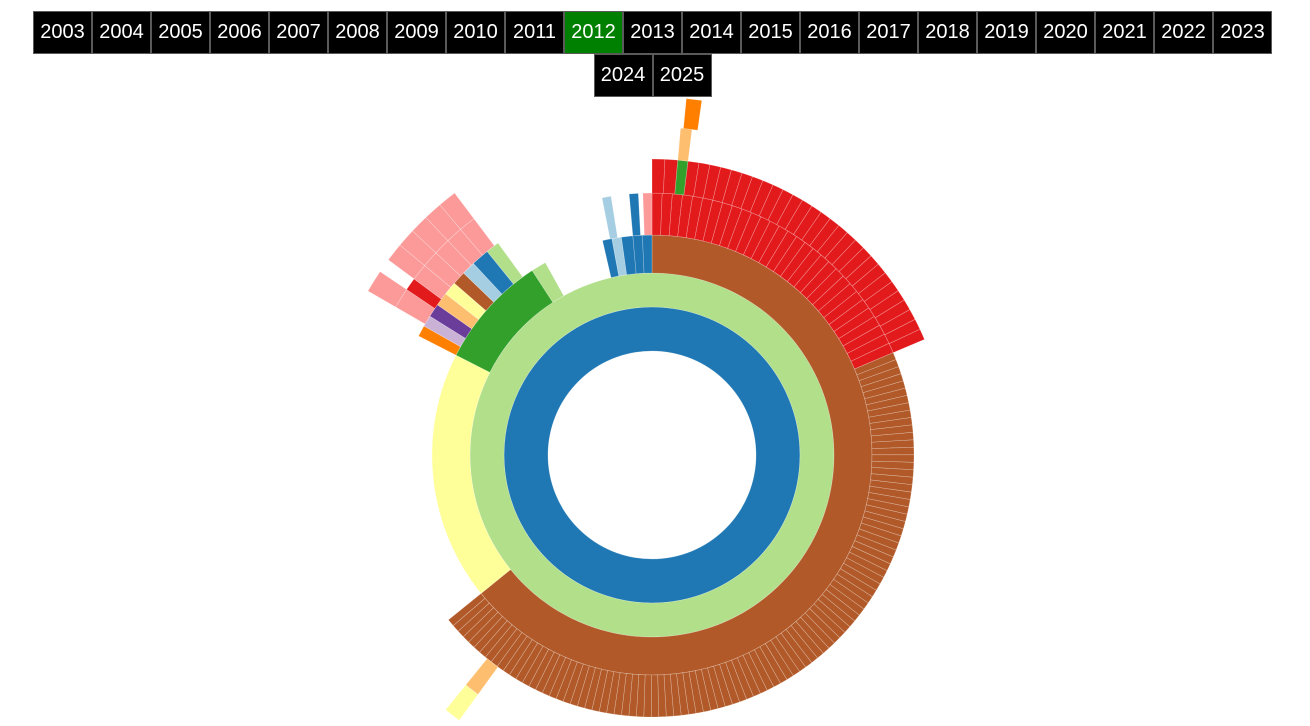 This screenshot has height=726, width=1310. I want to click on year-button-2018: 2018, so click(947, 32).